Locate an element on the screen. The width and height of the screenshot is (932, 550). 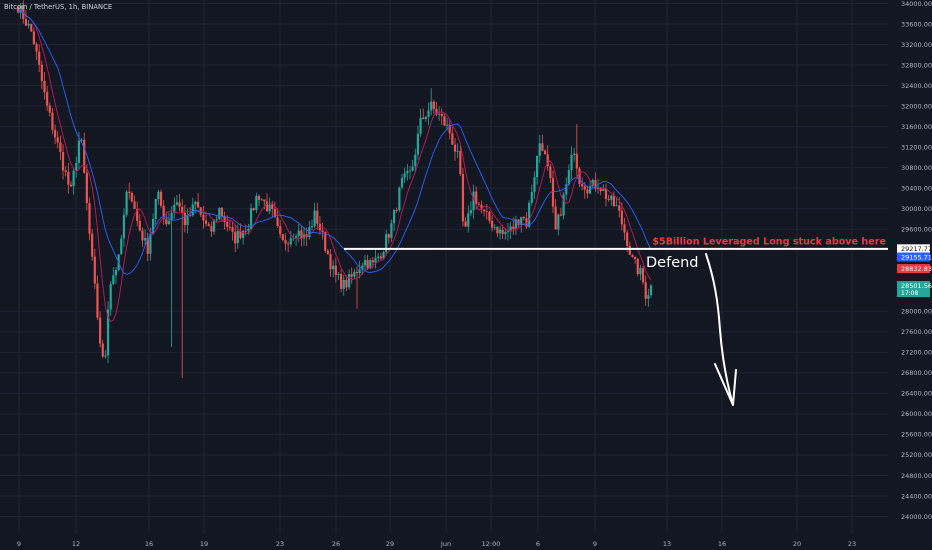
time-tick-label: 9 is located at coordinates (595, 544).